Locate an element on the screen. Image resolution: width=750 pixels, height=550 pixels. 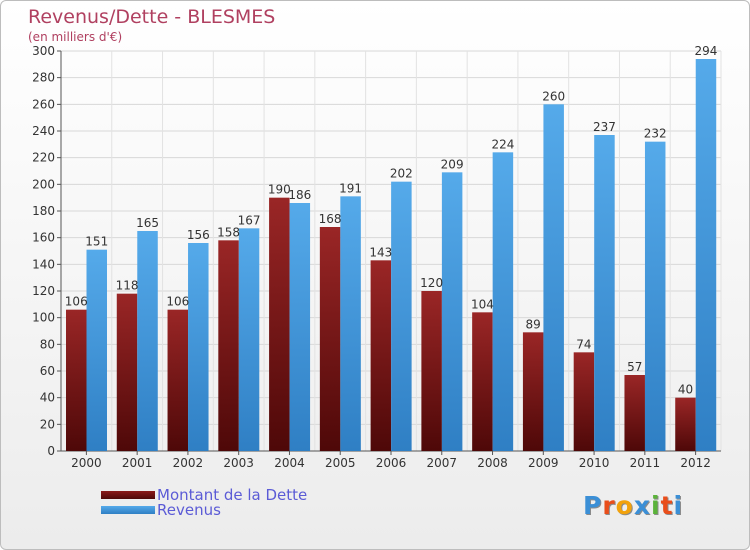
x-tick-label: 2009 is located at coordinates (543, 463).